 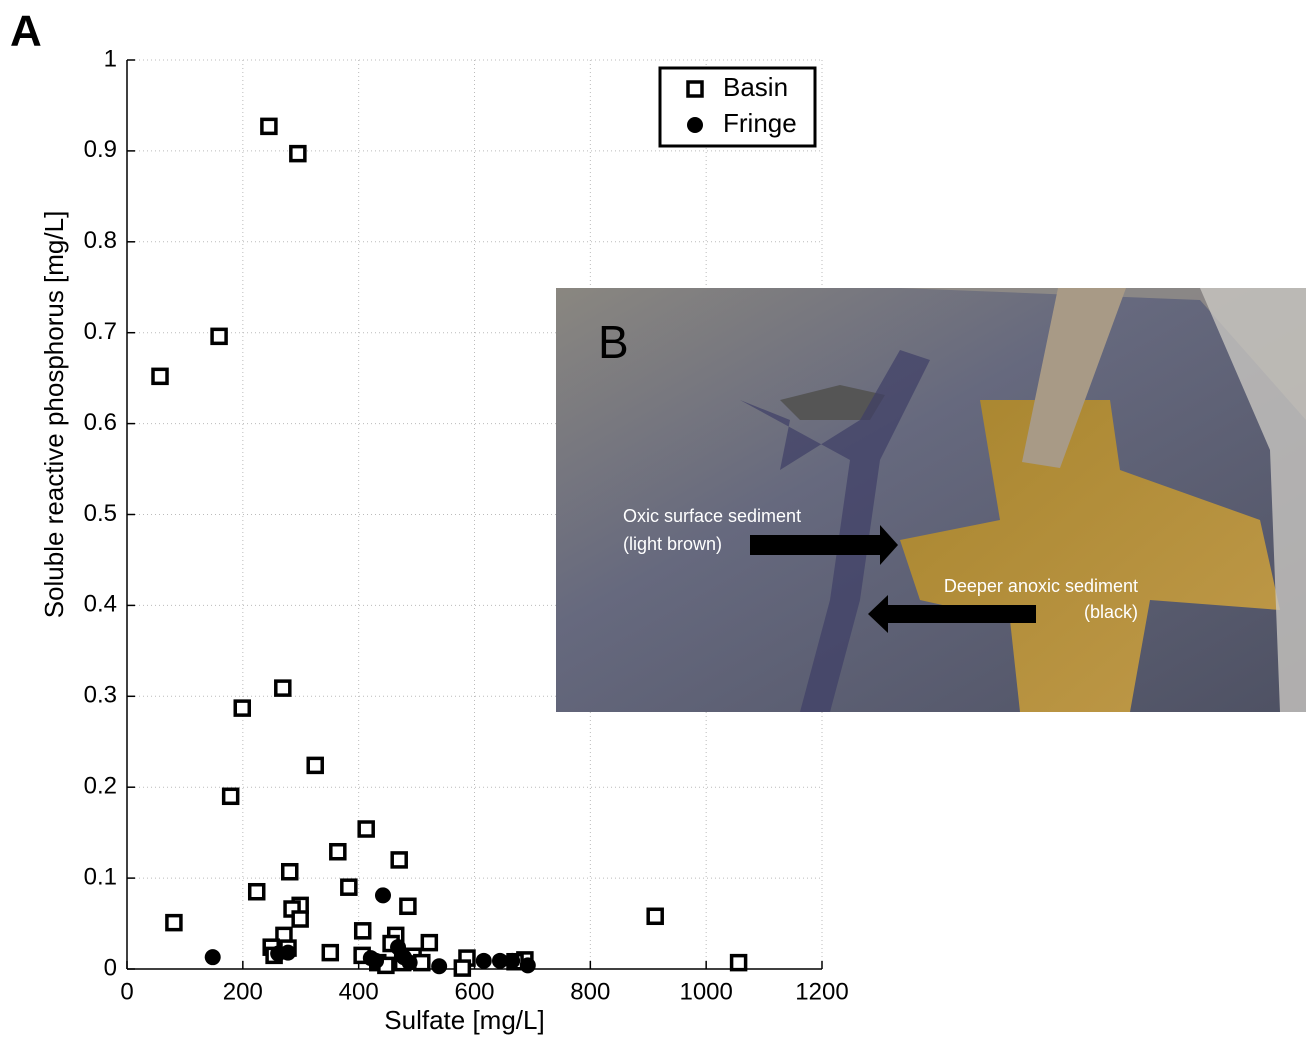 What do you see at coordinates (100, 786) in the screenshot?
I see `y-tick-label: 0.2` at bounding box center [100, 786].